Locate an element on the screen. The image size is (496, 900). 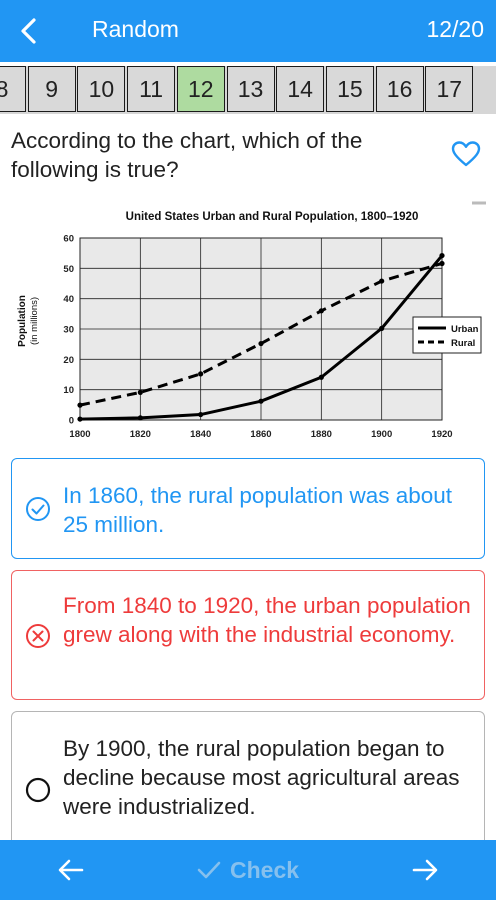
y-tick-label: 30 is located at coordinates (68, 330).